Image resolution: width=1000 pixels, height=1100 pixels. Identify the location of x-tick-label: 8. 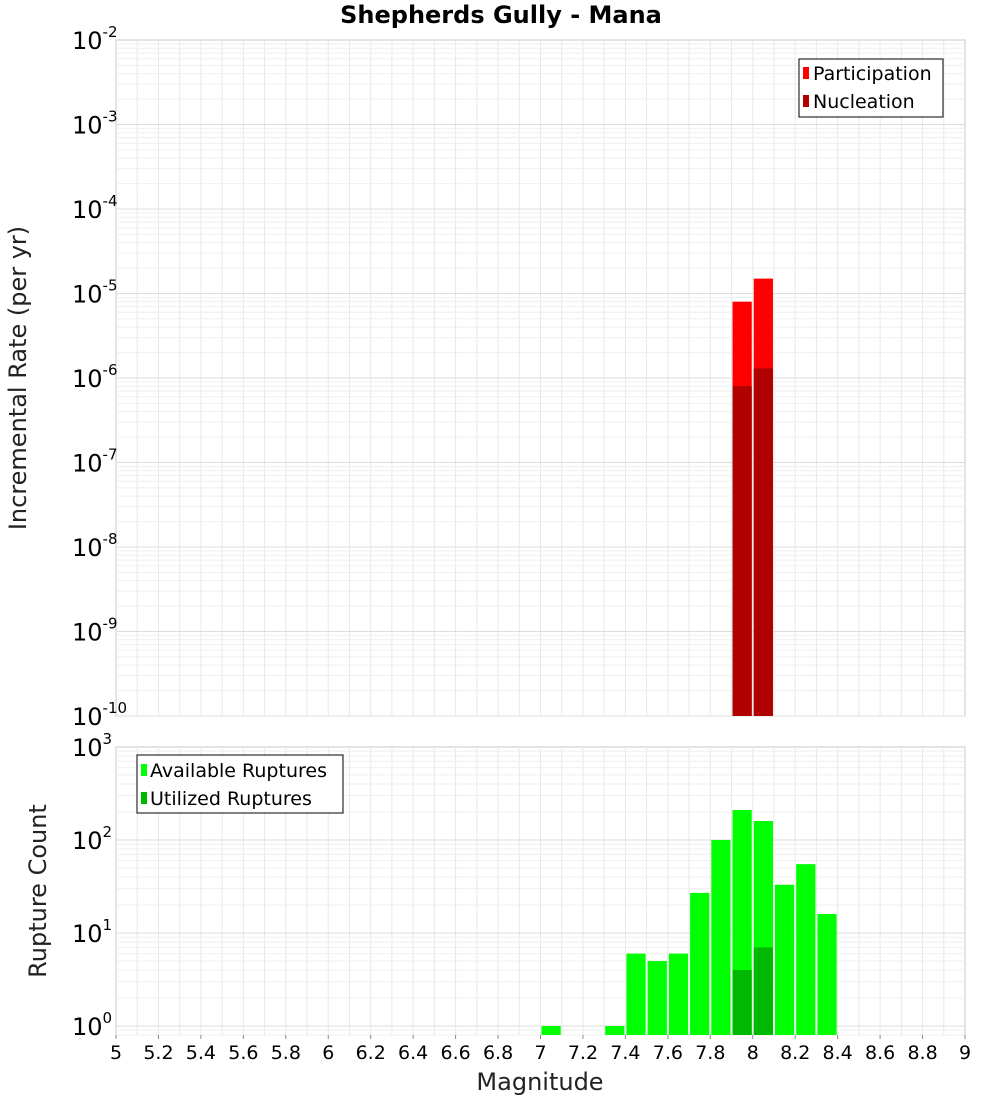
(753, 1053).